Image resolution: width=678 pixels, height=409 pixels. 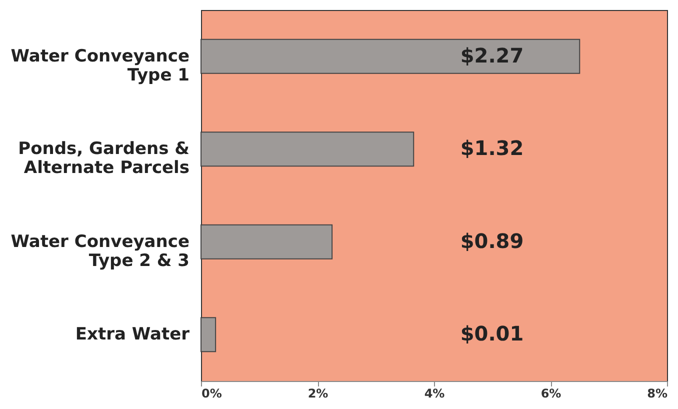 What do you see at coordinates (104, 158) in the screenshot?
I see `y-tick-label: Ponds, Gardens & Alternate Parcels` at bounding box center [104, 158].